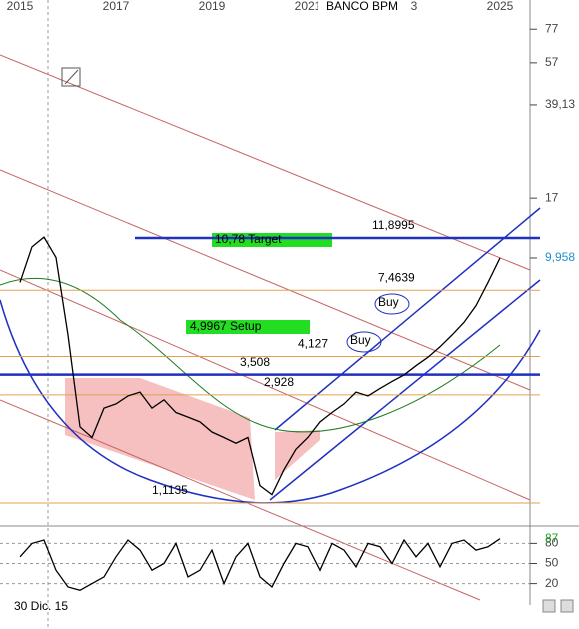  What do you see at coordinates (248, 239) in the screenshot?
I see `annotation: 10,78 Target` at bounding box center [248, 239].